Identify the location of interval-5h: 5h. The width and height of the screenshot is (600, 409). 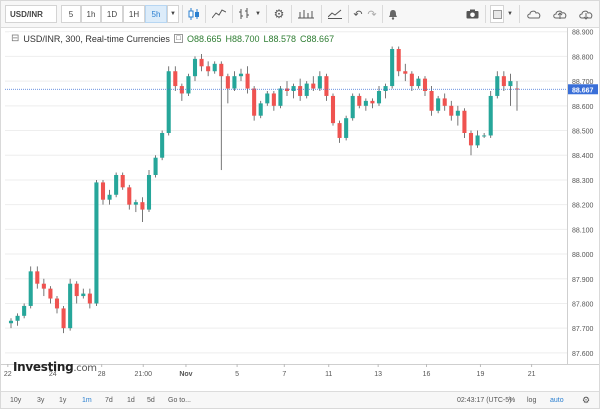
(156, 14).